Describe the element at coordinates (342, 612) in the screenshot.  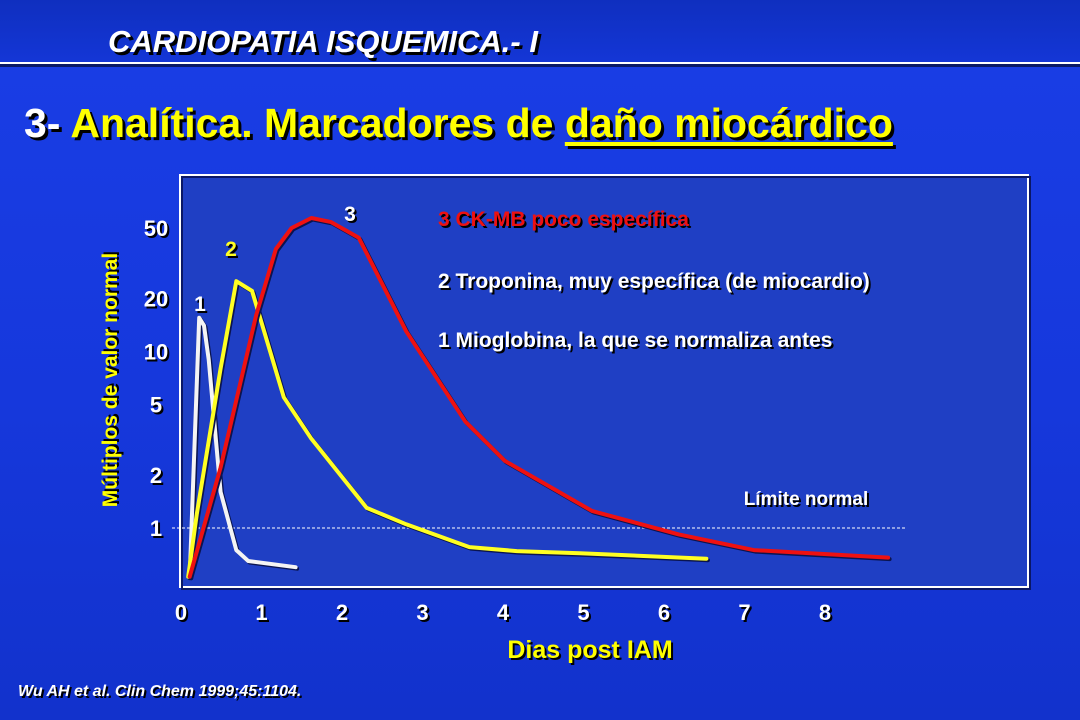
I see `x-tick-label: 2` at that location.